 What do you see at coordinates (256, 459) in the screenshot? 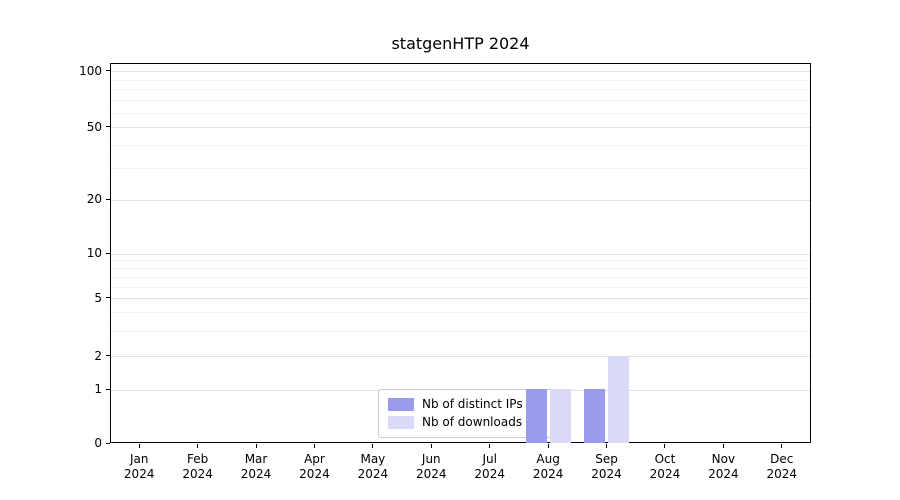
I see `x-tick-month: Mar` at bounding box center [256, 459].